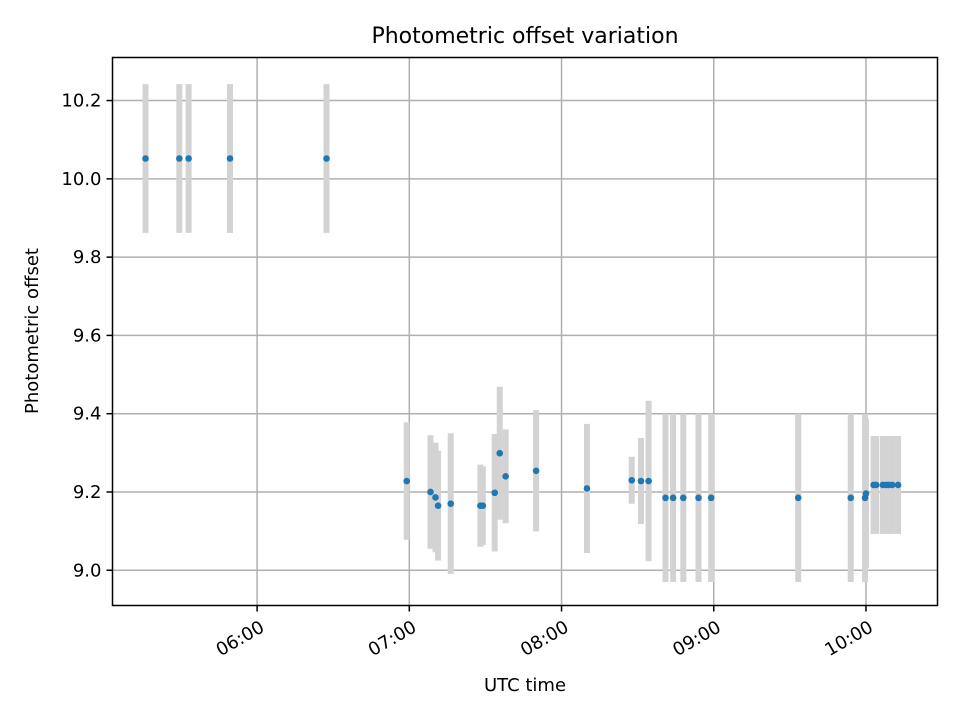  Describe the element at coordinates (848, 639) in the screenshot. I see `x-tick-label: 10:00` at that location.